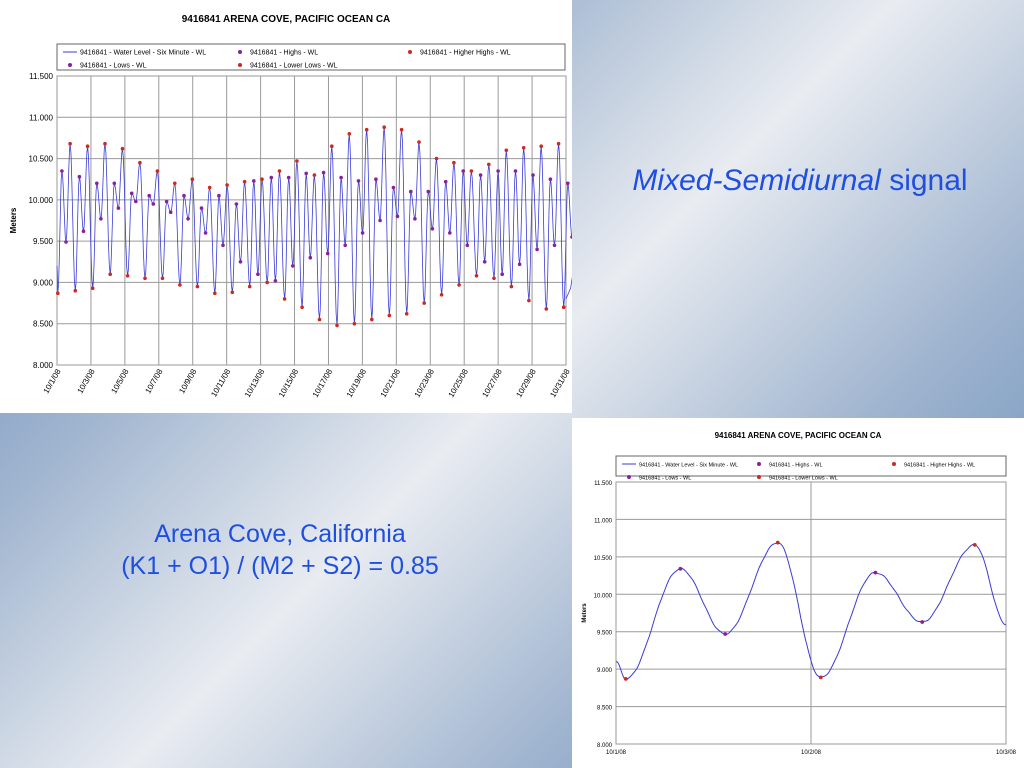 This screenshot has height=768, width=1024. I want to click on y-tick-label: 10.000, so click(603, 596).